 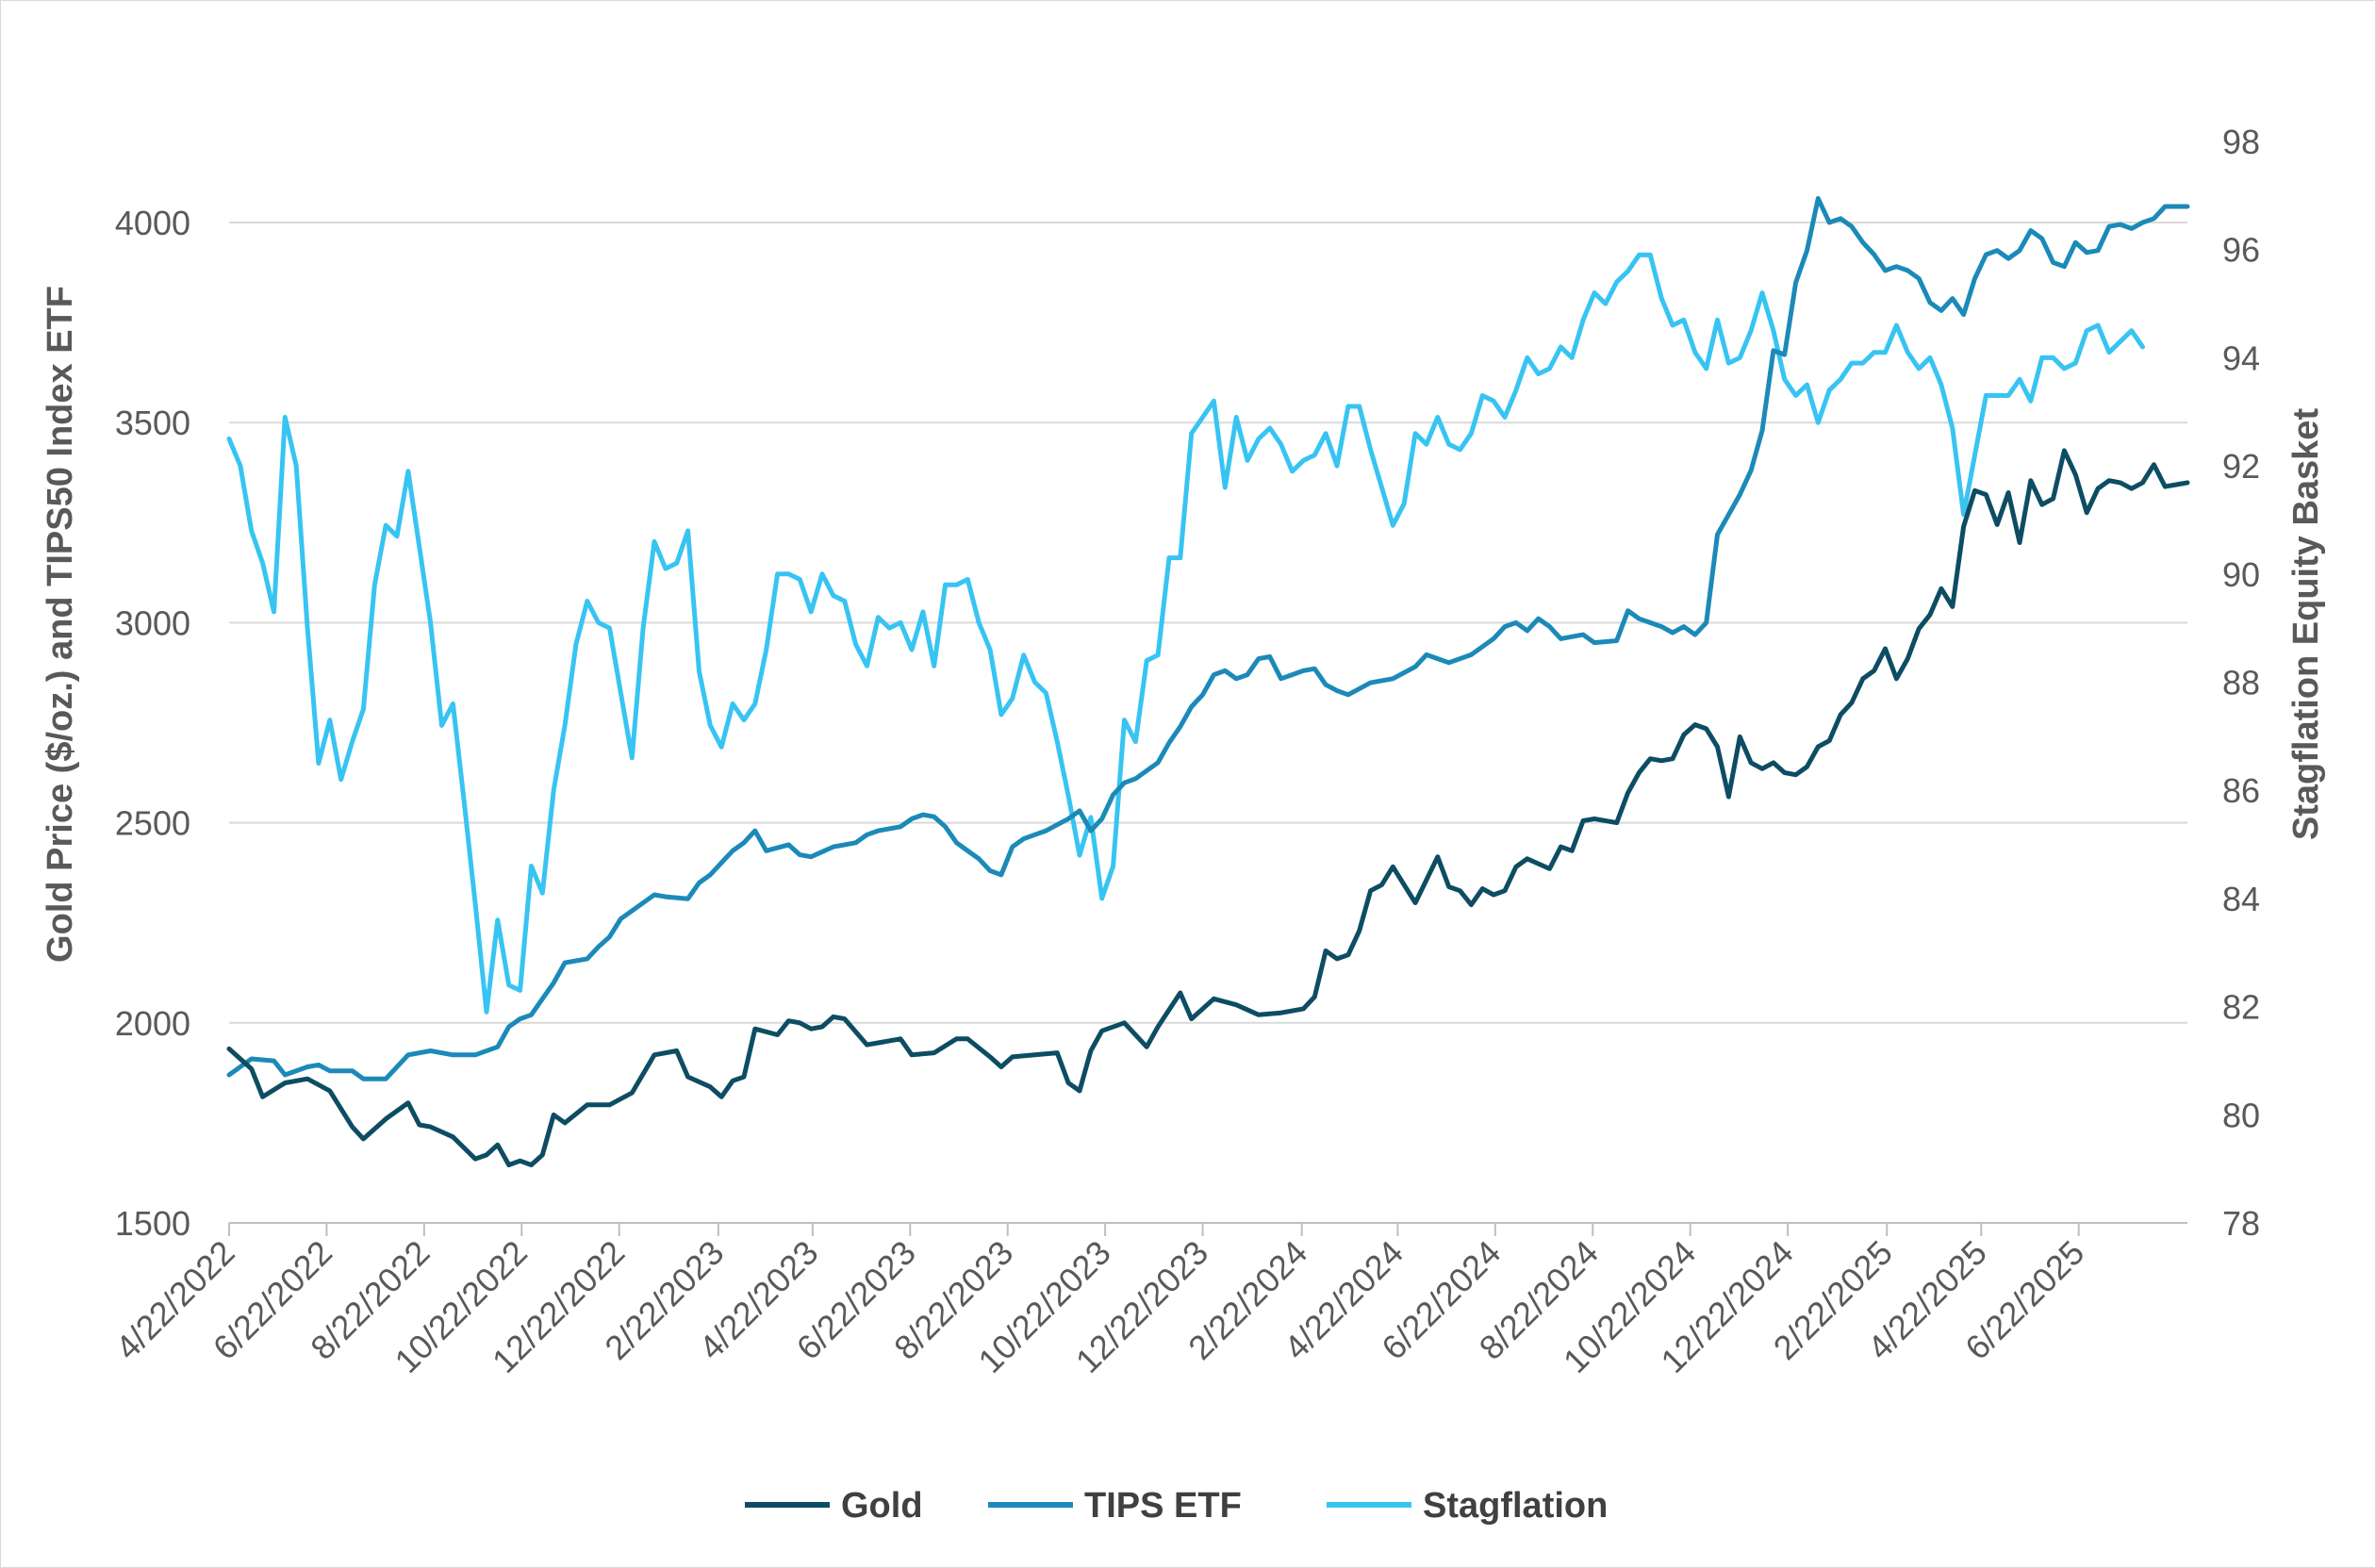 I want to click on right-axis-ticks: 78 80 82 84 86 88 90 92 94 96 98, so click(x=2241, y=683).